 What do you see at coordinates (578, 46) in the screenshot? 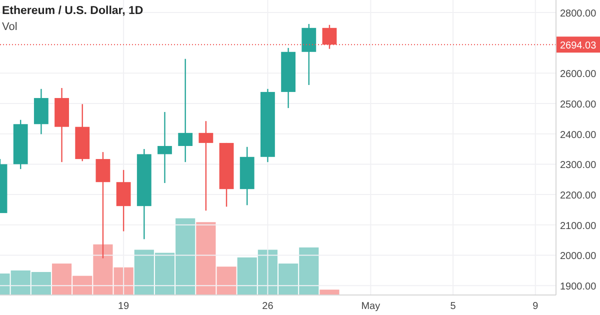
I see `ref-line-label: 2694.03` at bounding box center [578, 46].